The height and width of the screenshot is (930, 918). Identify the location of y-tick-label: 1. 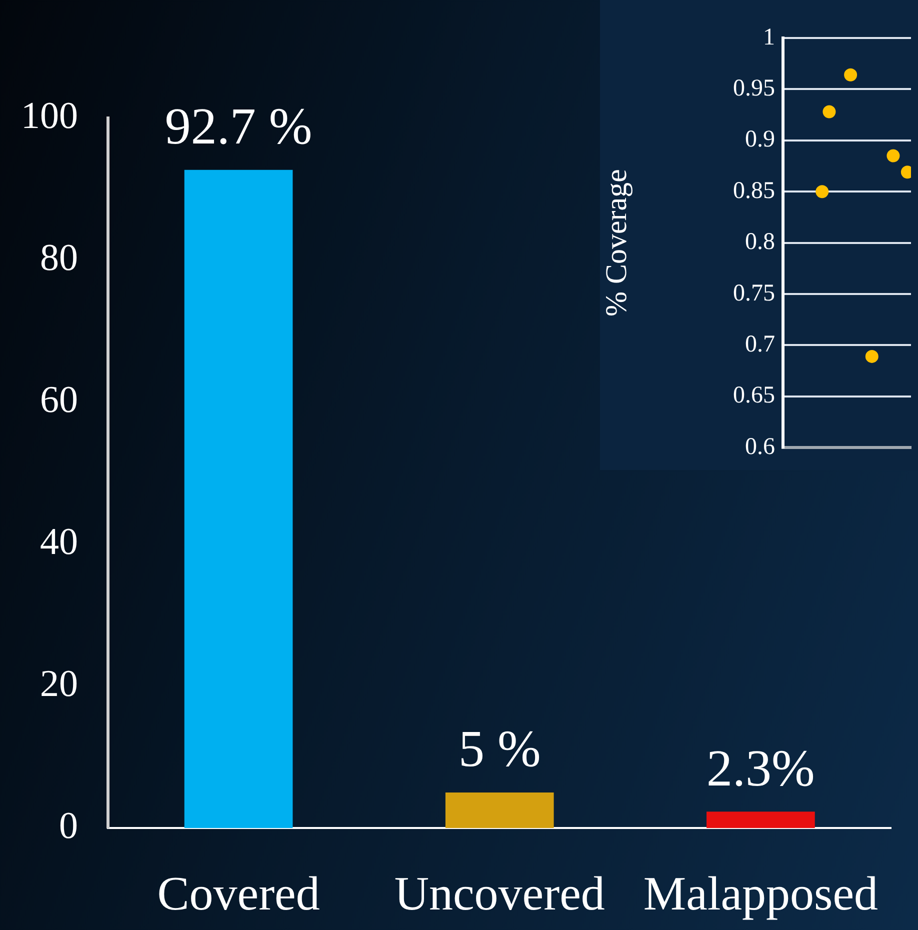
(769, 37).